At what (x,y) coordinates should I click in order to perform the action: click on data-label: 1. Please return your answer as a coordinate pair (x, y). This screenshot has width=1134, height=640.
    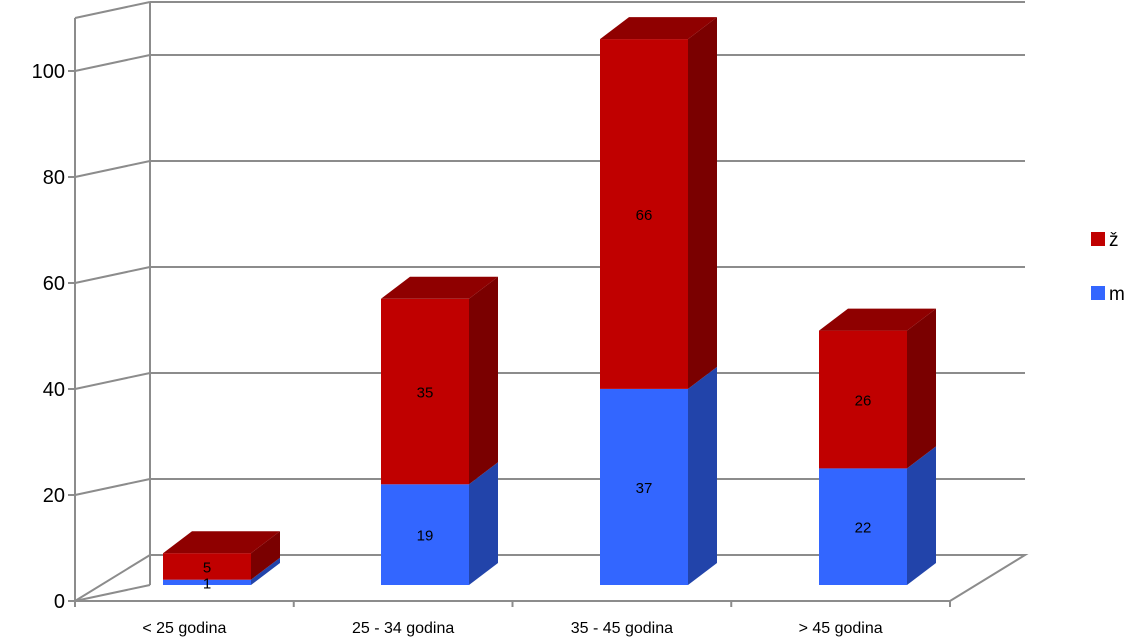
    Looking at the image, I should click on (207, 583).